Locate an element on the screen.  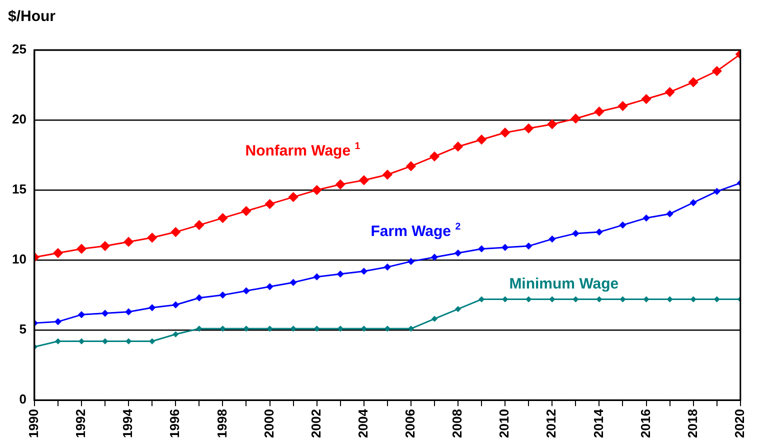
series-label: Farm Wage 2 is located at coordinates (416, 230).